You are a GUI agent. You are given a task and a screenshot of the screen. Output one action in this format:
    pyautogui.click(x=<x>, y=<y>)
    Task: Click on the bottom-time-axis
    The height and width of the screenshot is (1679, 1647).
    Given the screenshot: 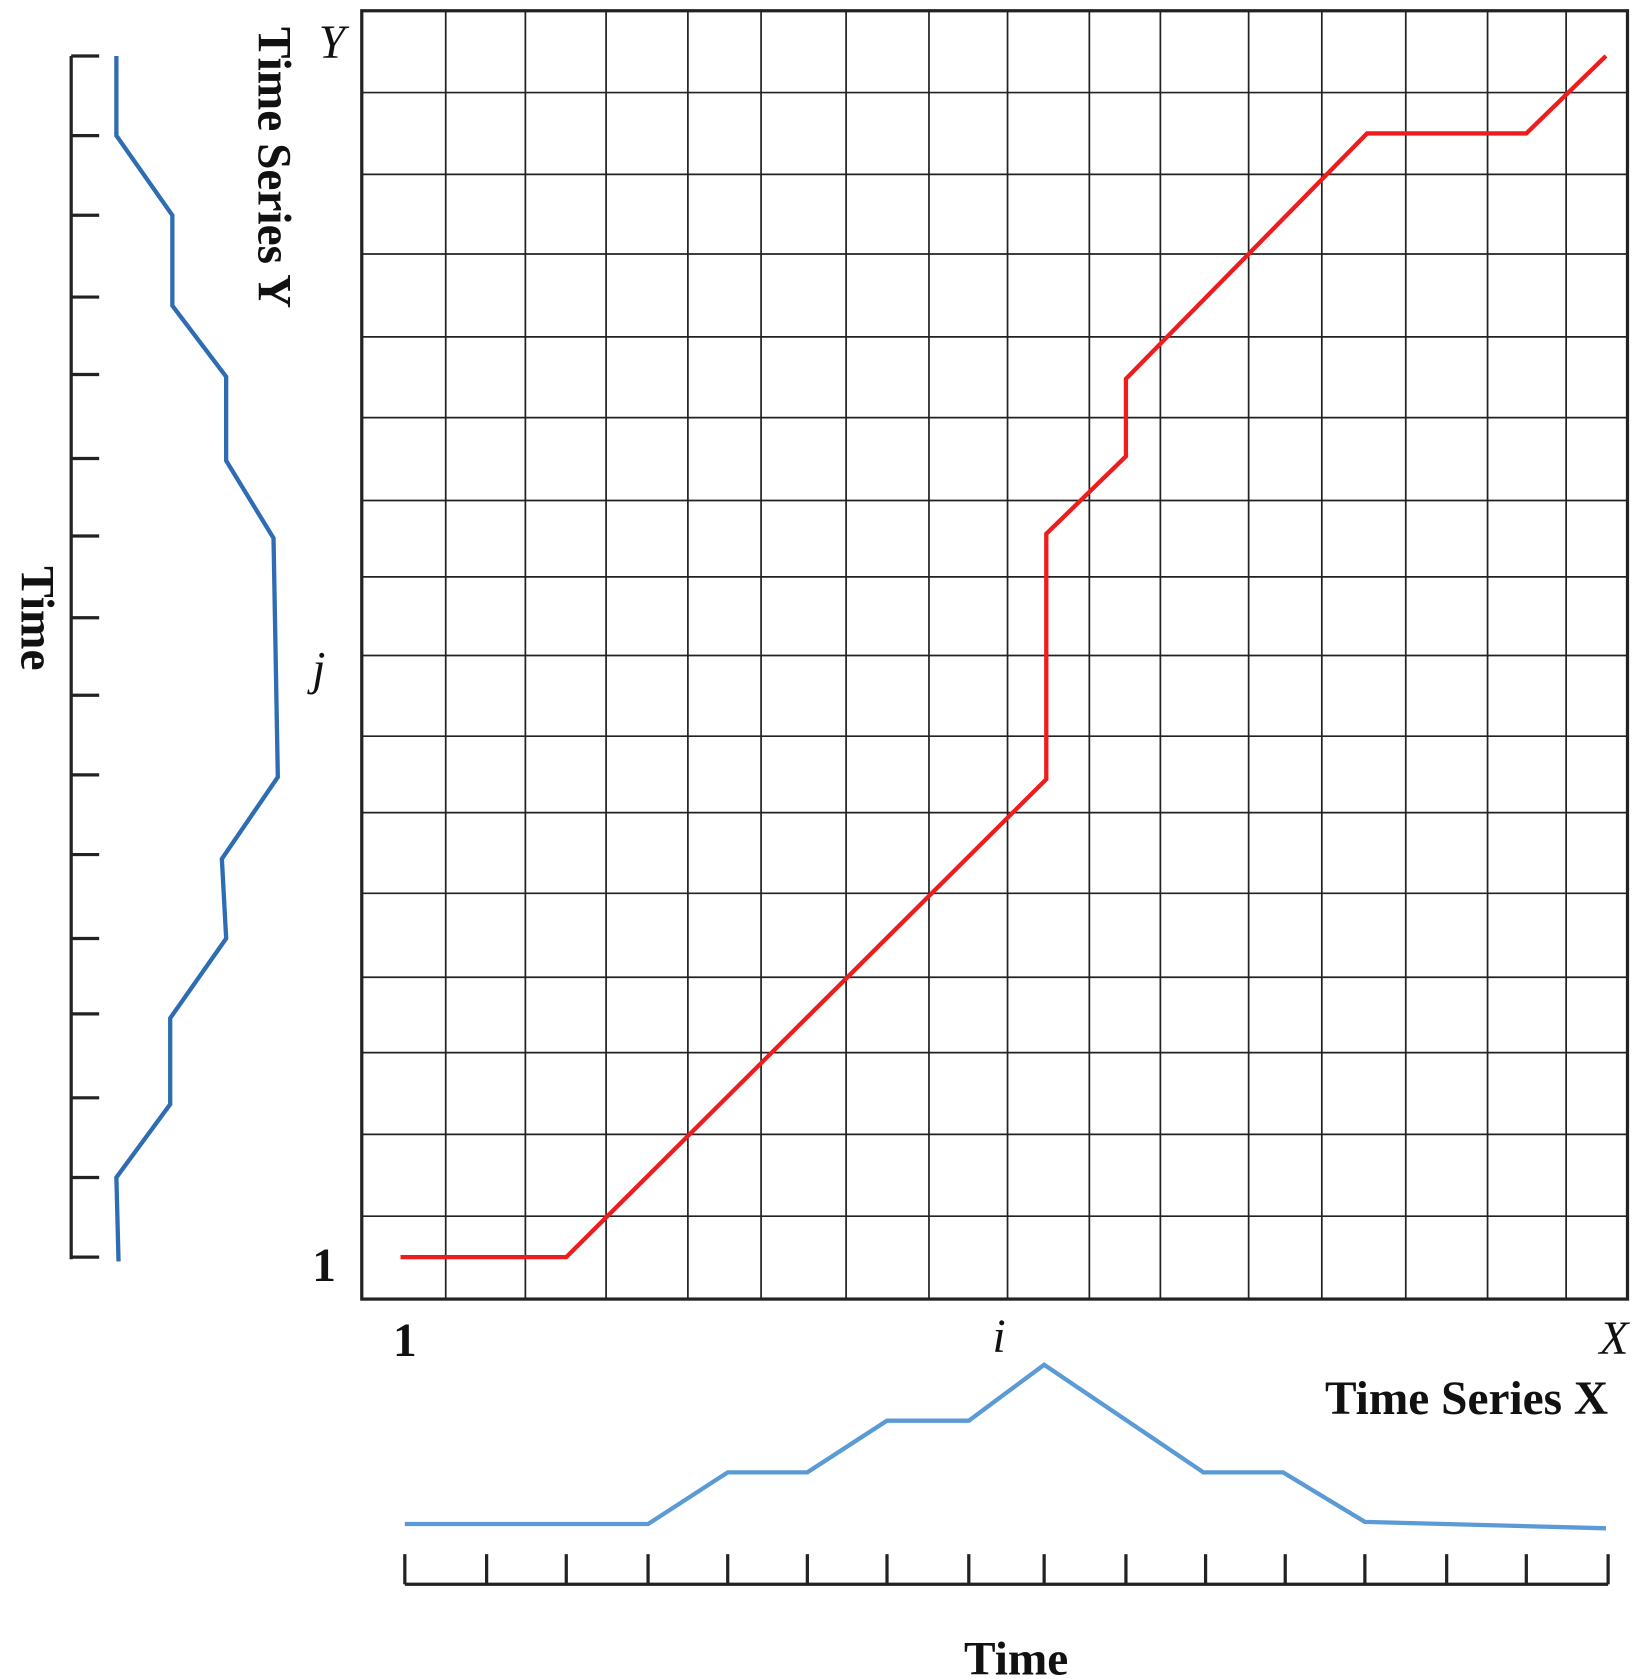 What is the action you would take?
    pyautogui.click(x=1006, y=1570)
    